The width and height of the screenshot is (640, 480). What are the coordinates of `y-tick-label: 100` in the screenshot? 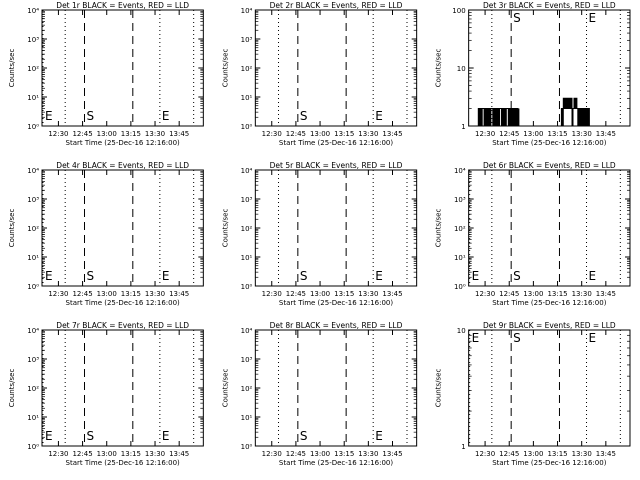 It's located at (458, 11).